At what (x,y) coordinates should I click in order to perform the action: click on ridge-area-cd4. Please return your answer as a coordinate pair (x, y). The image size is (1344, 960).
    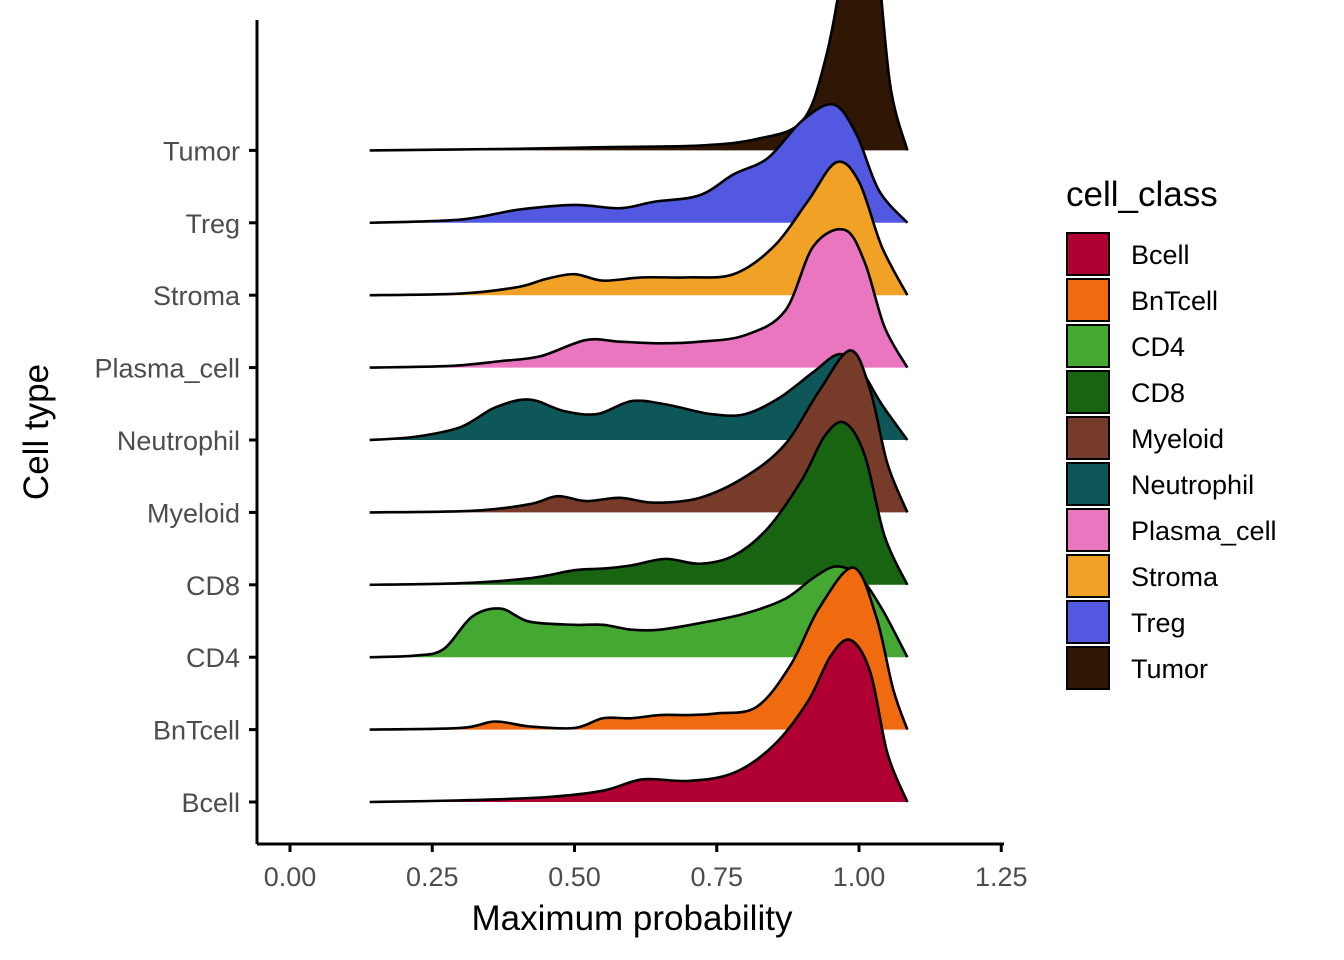
    Looking at the image, I should click on (638, 612).